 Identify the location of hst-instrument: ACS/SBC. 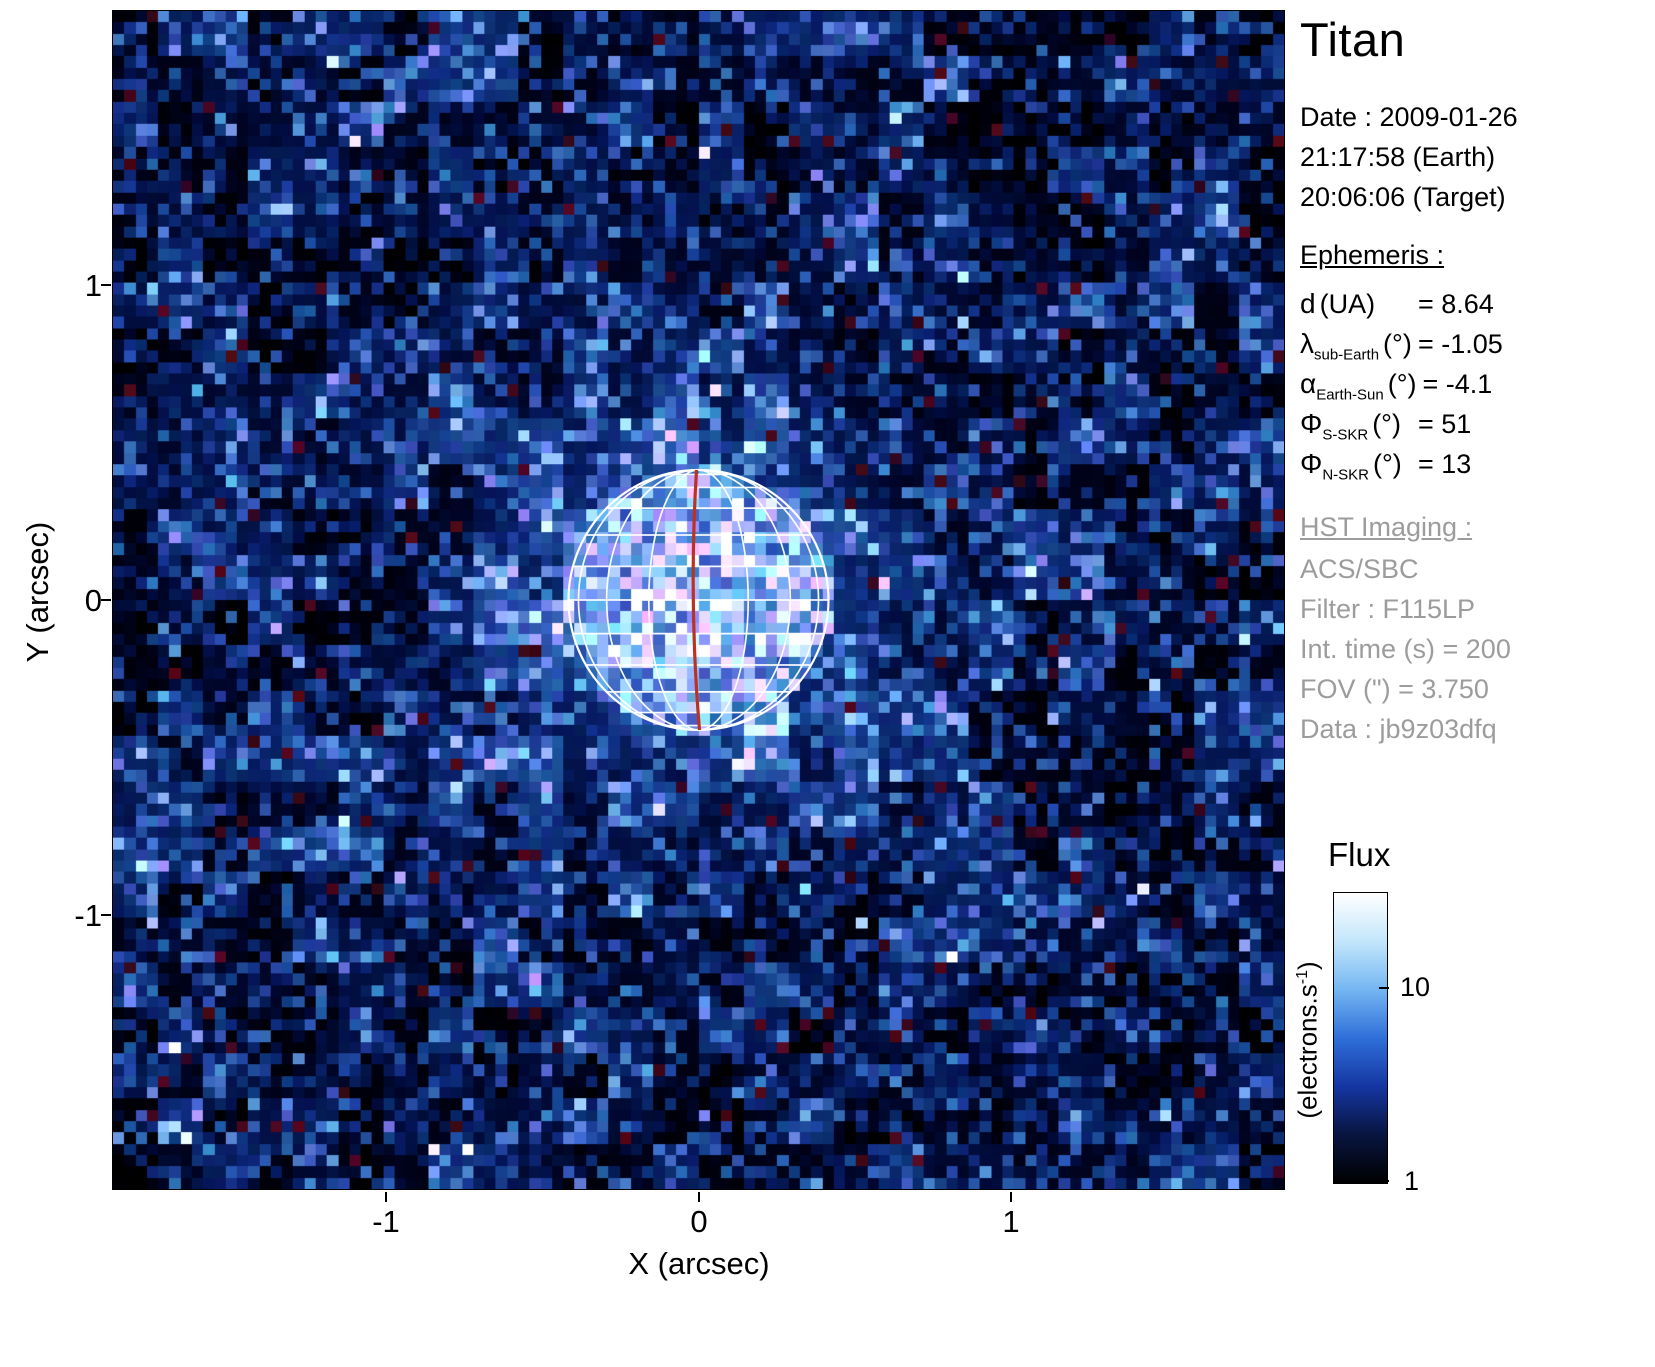
(1359, 569).